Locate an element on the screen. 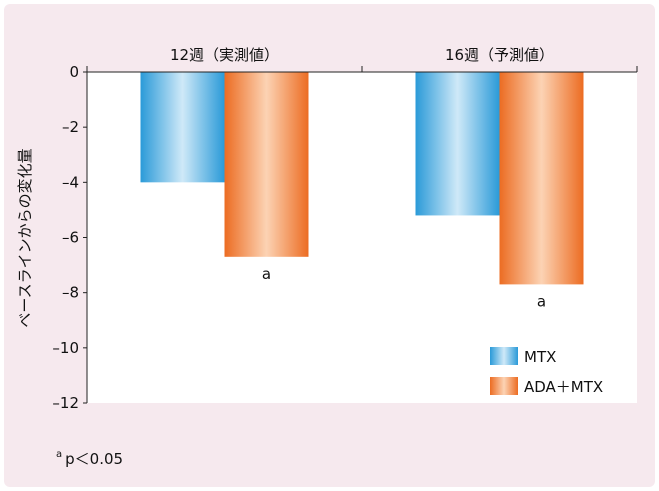 The image size is (659, 491). y-tick-label: –8 is located at coordinates (70, 293).